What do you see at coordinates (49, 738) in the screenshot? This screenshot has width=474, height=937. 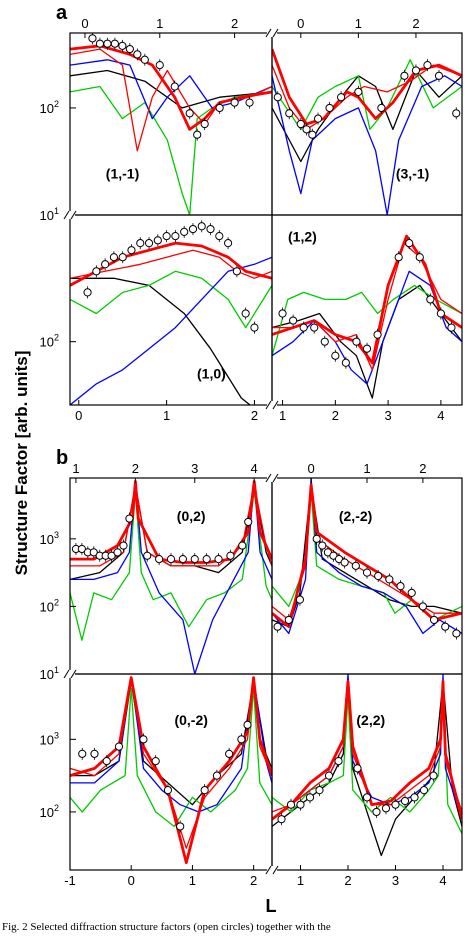 I see `y-tick-label: 10³` at bounding box center [49, 738].